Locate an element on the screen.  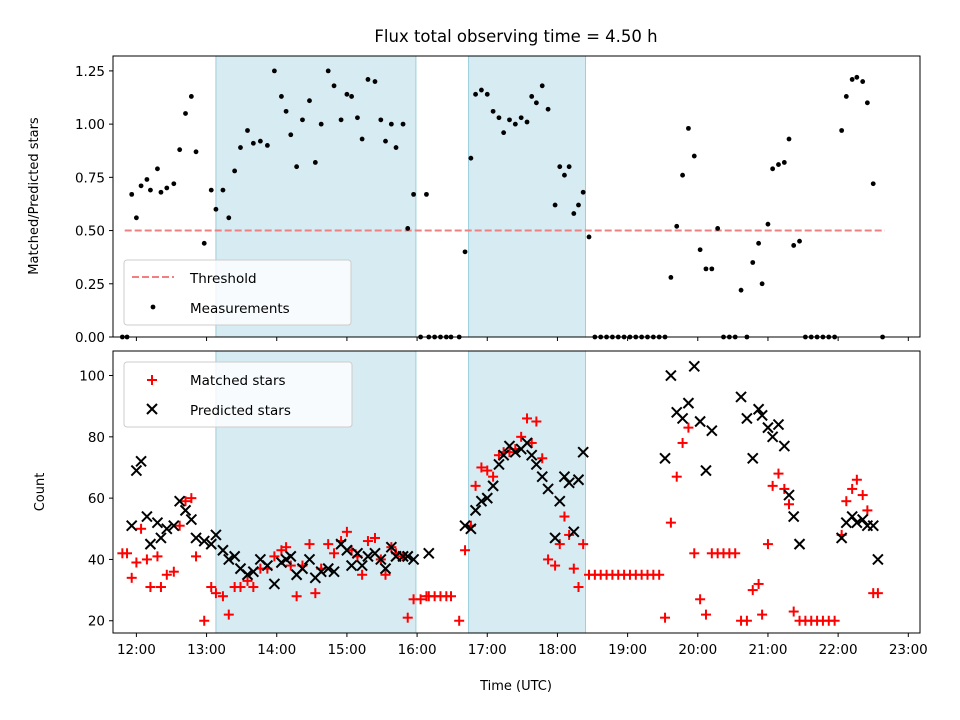
top-y-axis-label: Matched/Predicted stars is located at coordinates (34, 196).